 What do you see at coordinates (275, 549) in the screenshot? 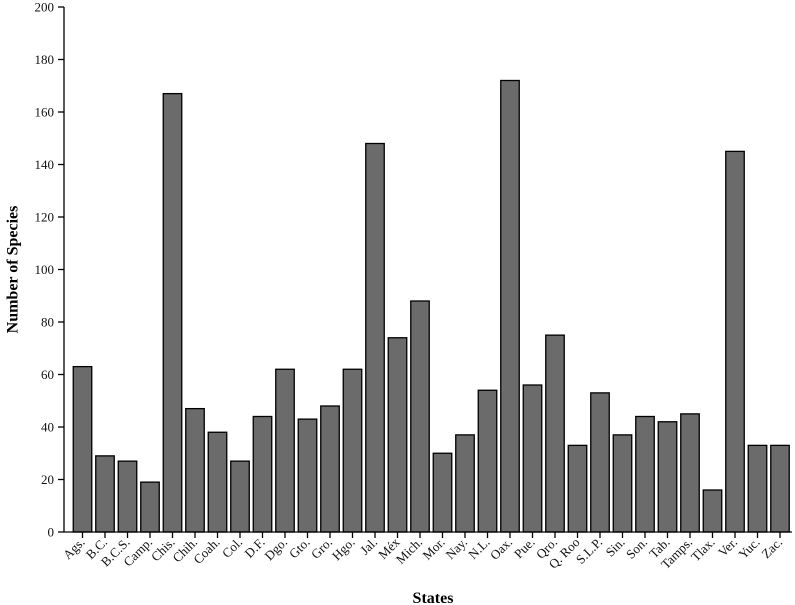
I see `x-tick-label-9: Dgo.` at bounding box center [275, 549].